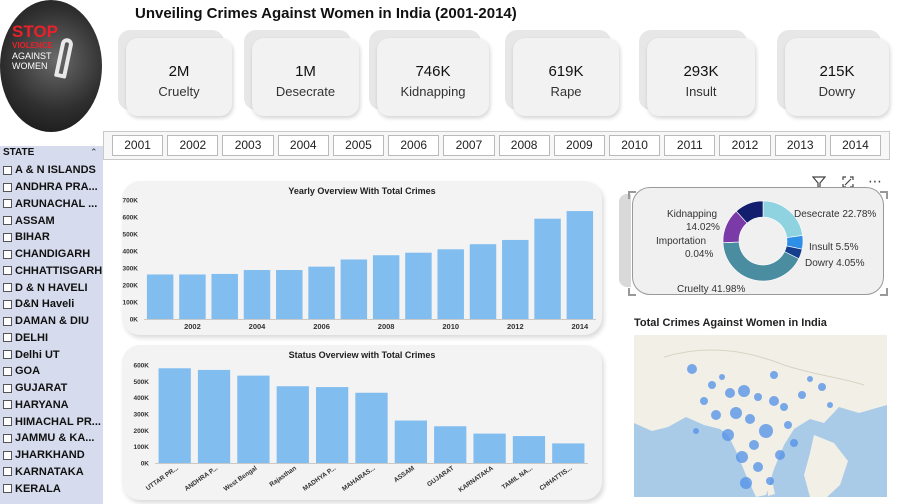  What do you see at coordinates (52, 220) in the screenshot?
I see `state-item: ASSAM` at bounding box center [52, 220].